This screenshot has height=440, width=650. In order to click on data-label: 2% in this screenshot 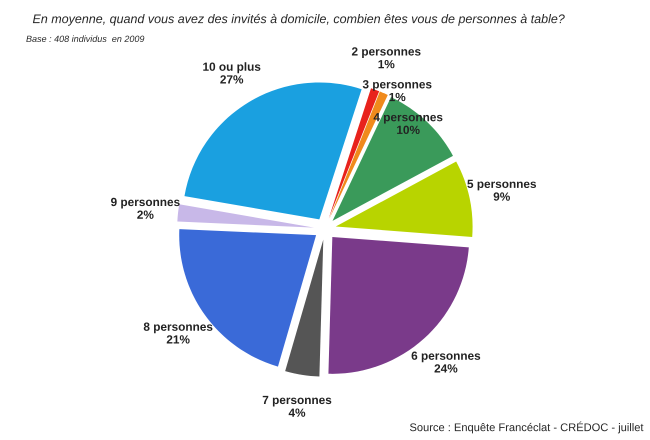, I will do `click(145, 214)`.